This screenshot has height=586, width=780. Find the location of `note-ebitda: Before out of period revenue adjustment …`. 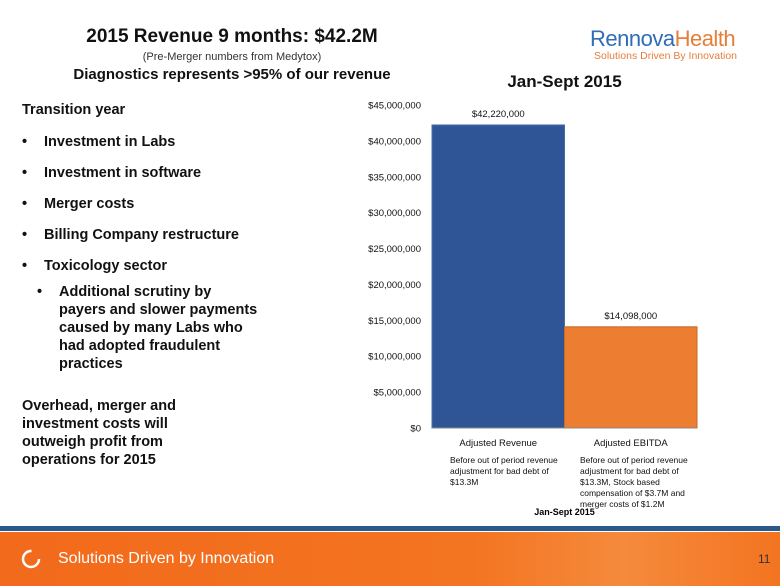

note-ebitda: Before out of period revenue adjustment … is located at coordinates (634, 482).